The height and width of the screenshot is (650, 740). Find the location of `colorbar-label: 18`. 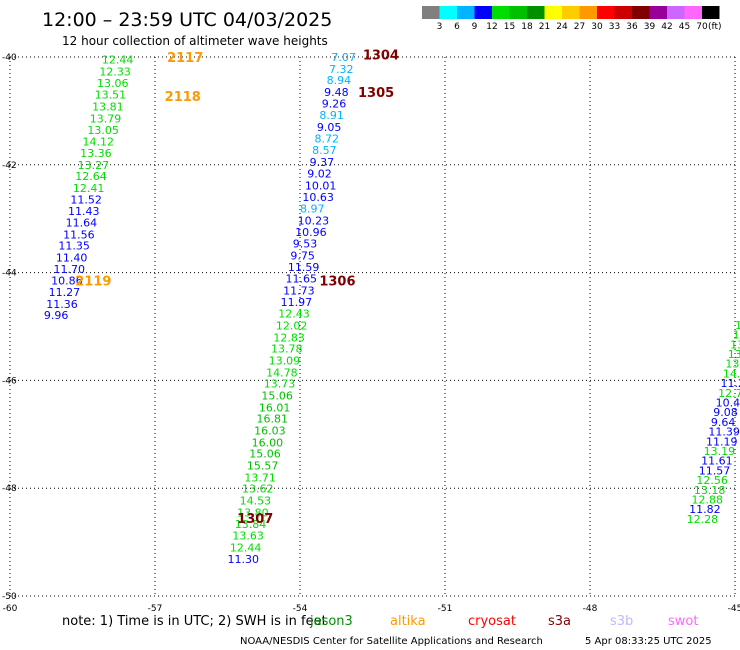

colorbar-label: 18 is located at coordinates (527, 27).